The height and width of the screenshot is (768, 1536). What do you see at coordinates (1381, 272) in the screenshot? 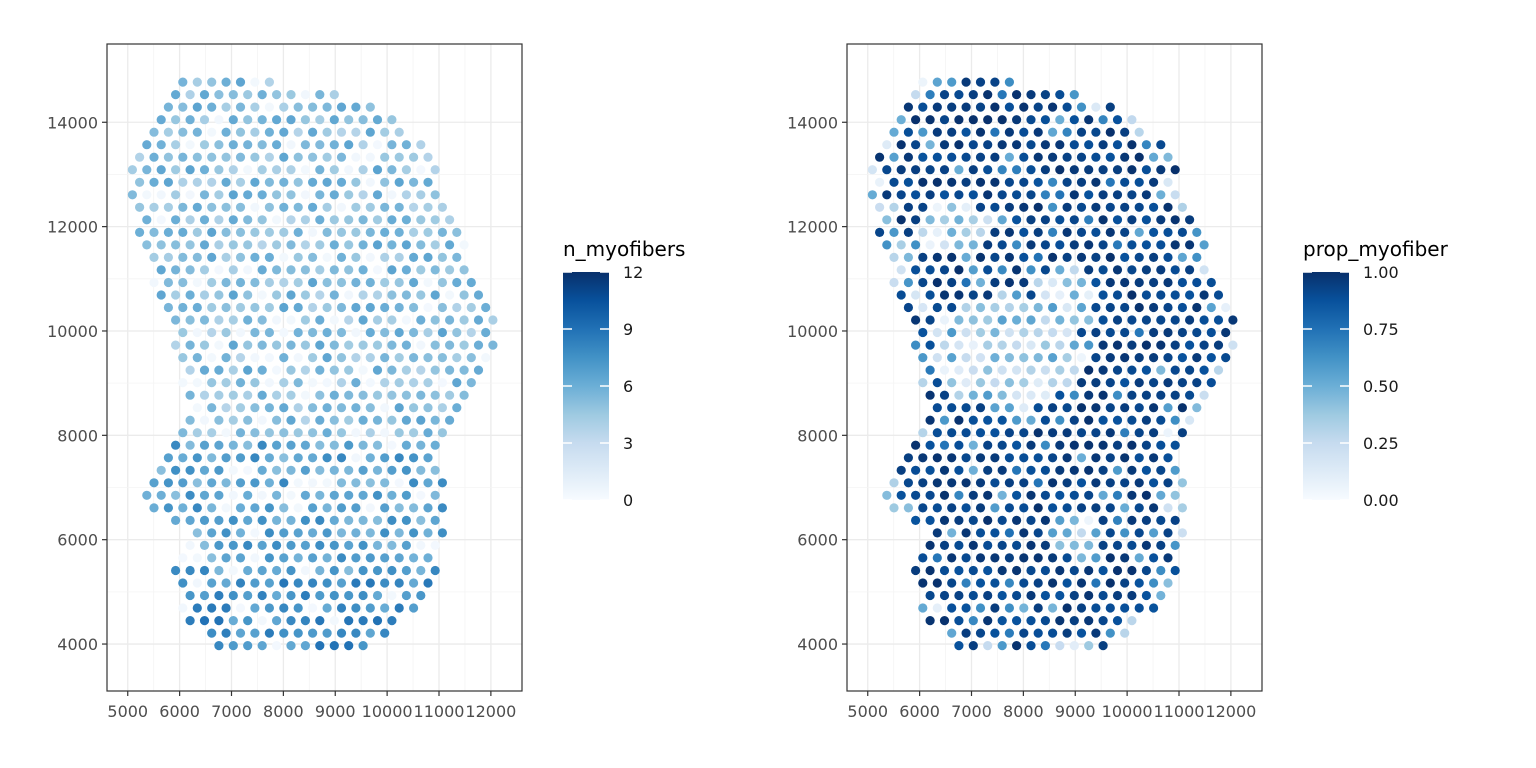
I see `colorbar-tick-label: 1.00` at bounding box center [1381, 272].